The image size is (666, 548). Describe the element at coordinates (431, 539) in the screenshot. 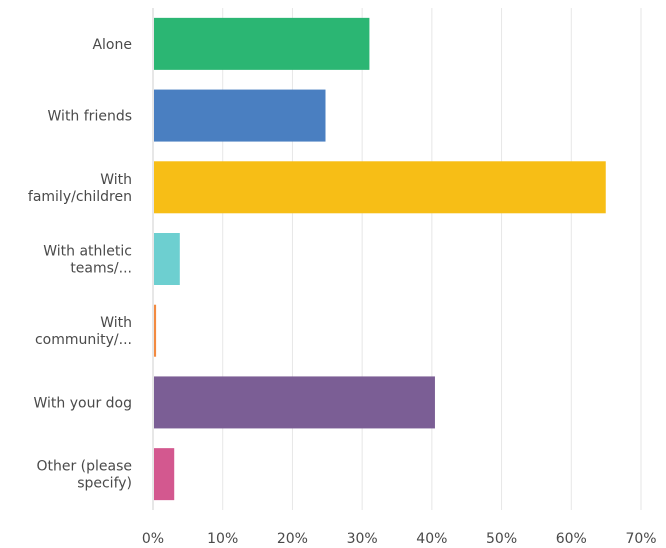

I see `x-tick-label: 40%` at that location.